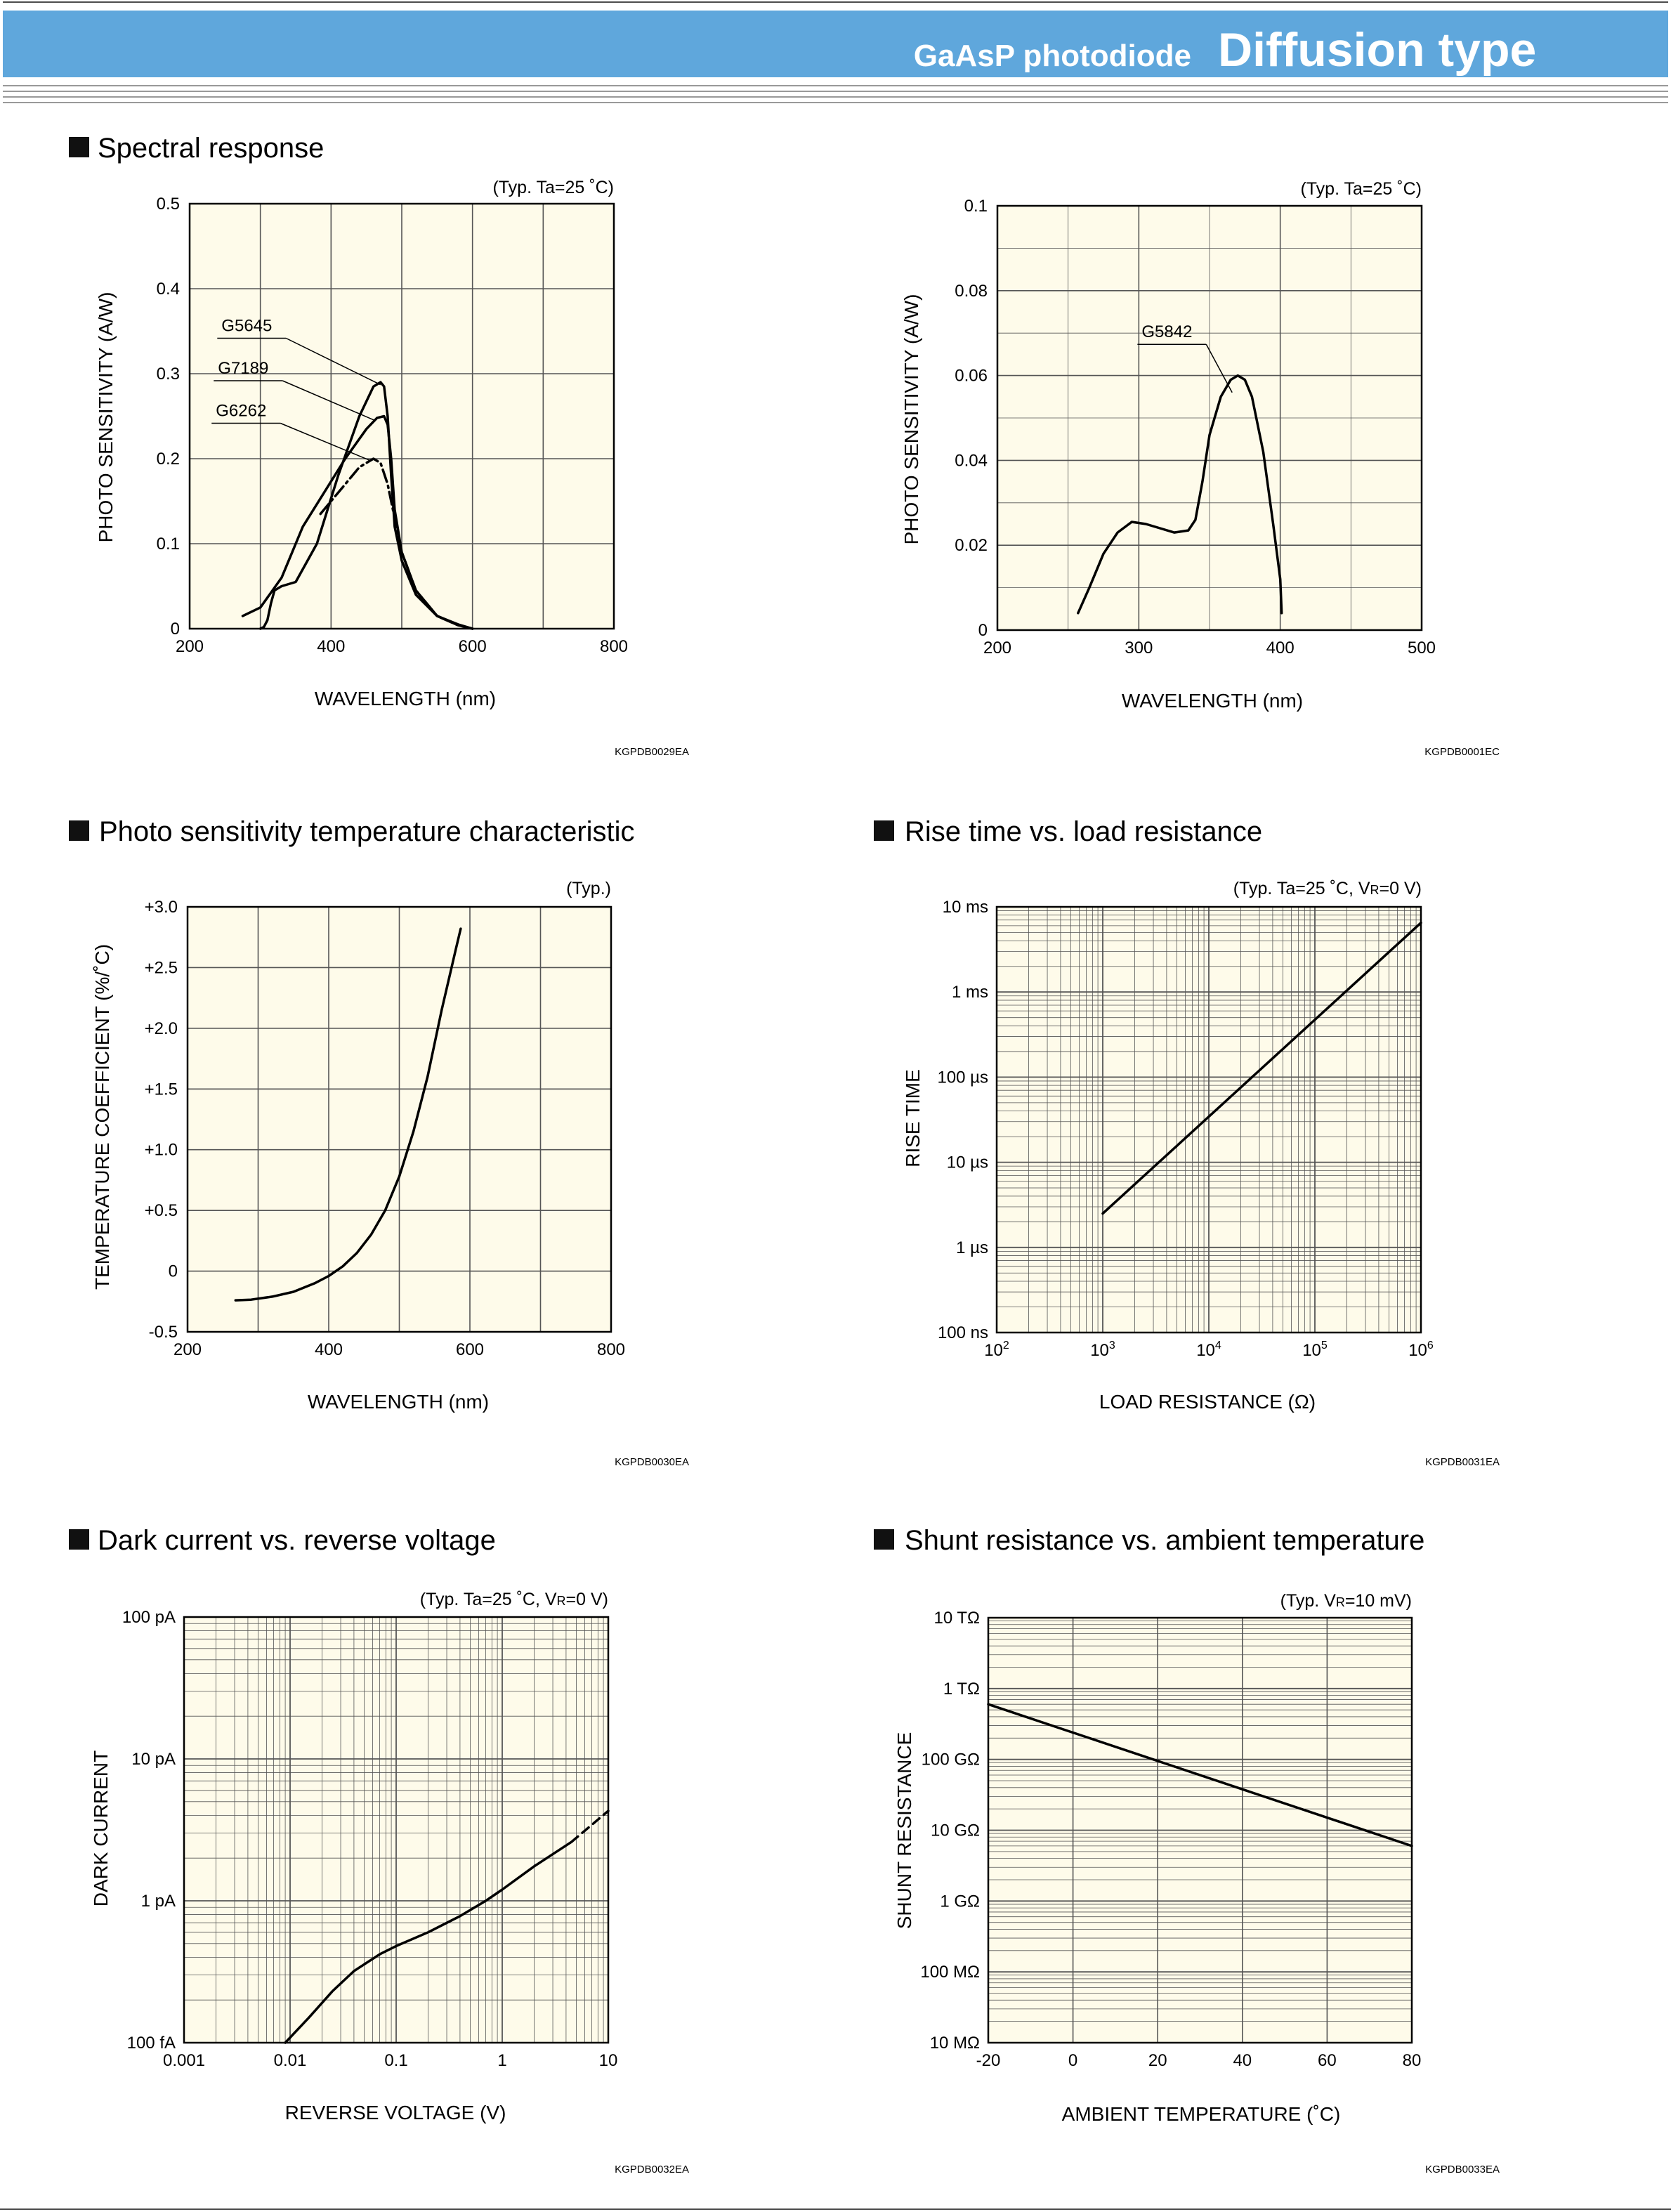  I want to click on section-heading: Shunt resistance vs. ambient temperature, so click(1165, 1540).